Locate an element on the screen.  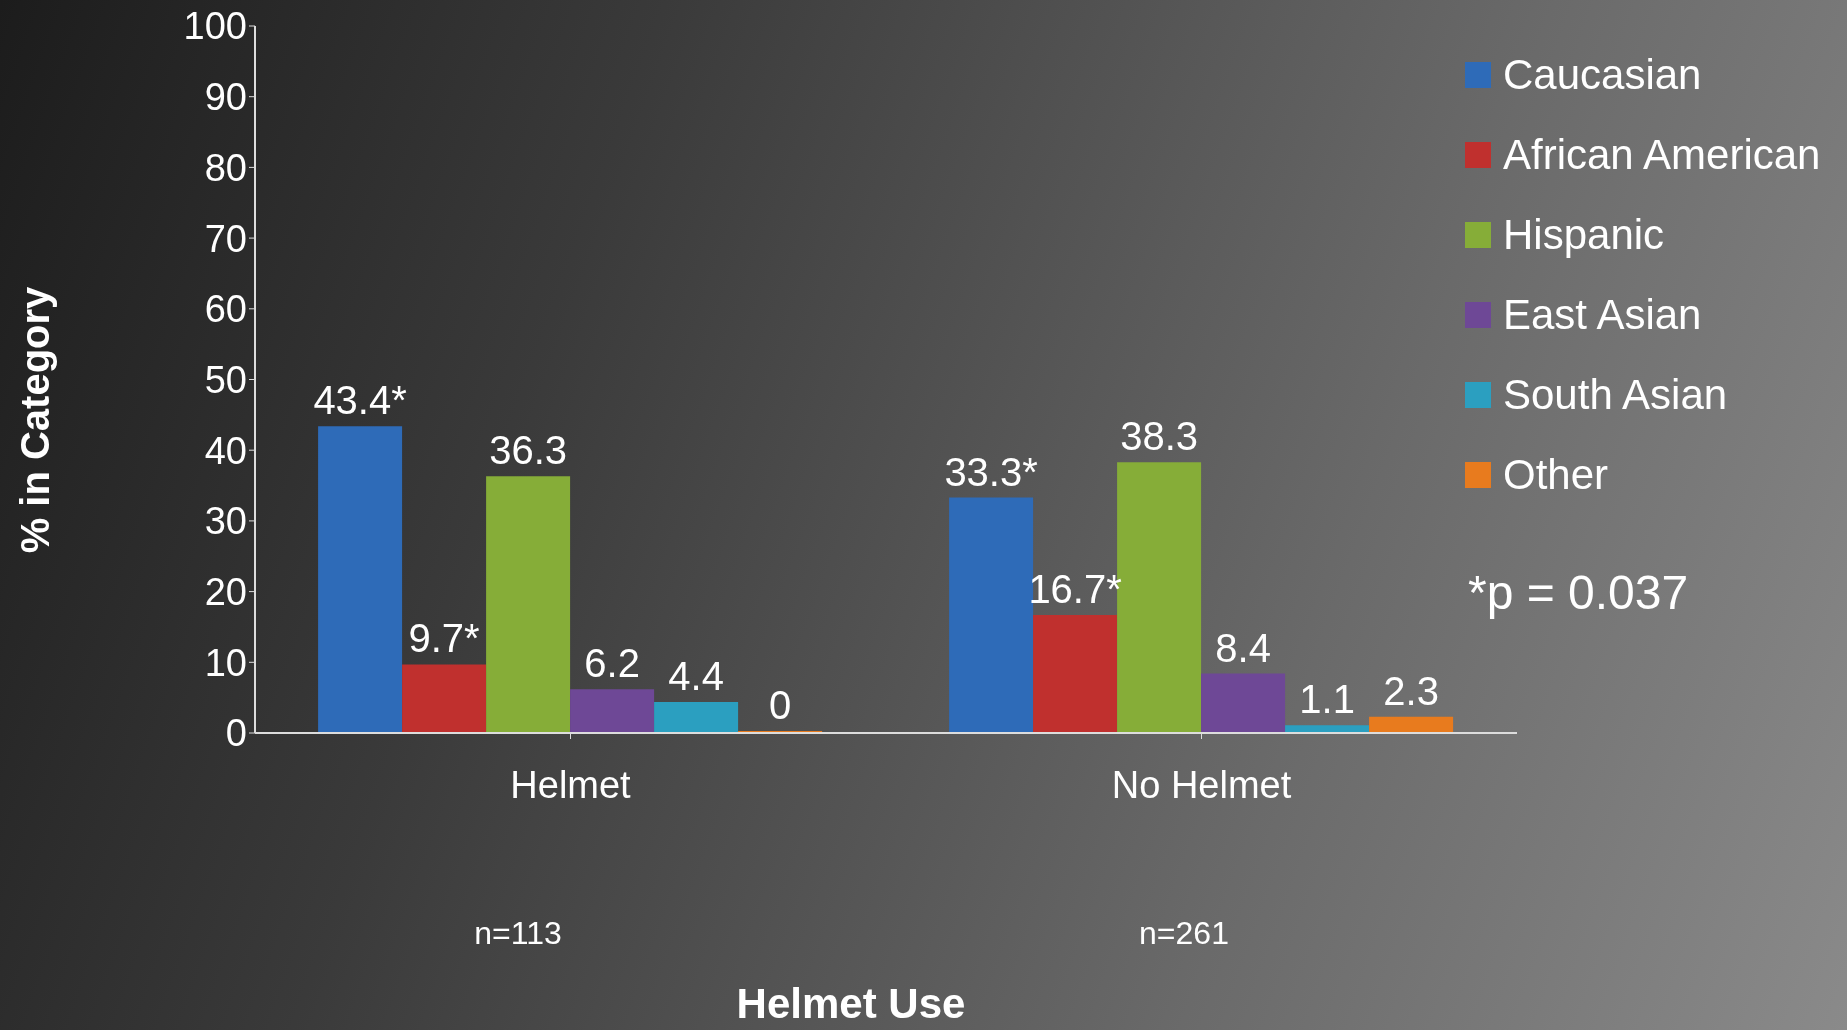
text: n=113 is located at coordinates (518, 933).